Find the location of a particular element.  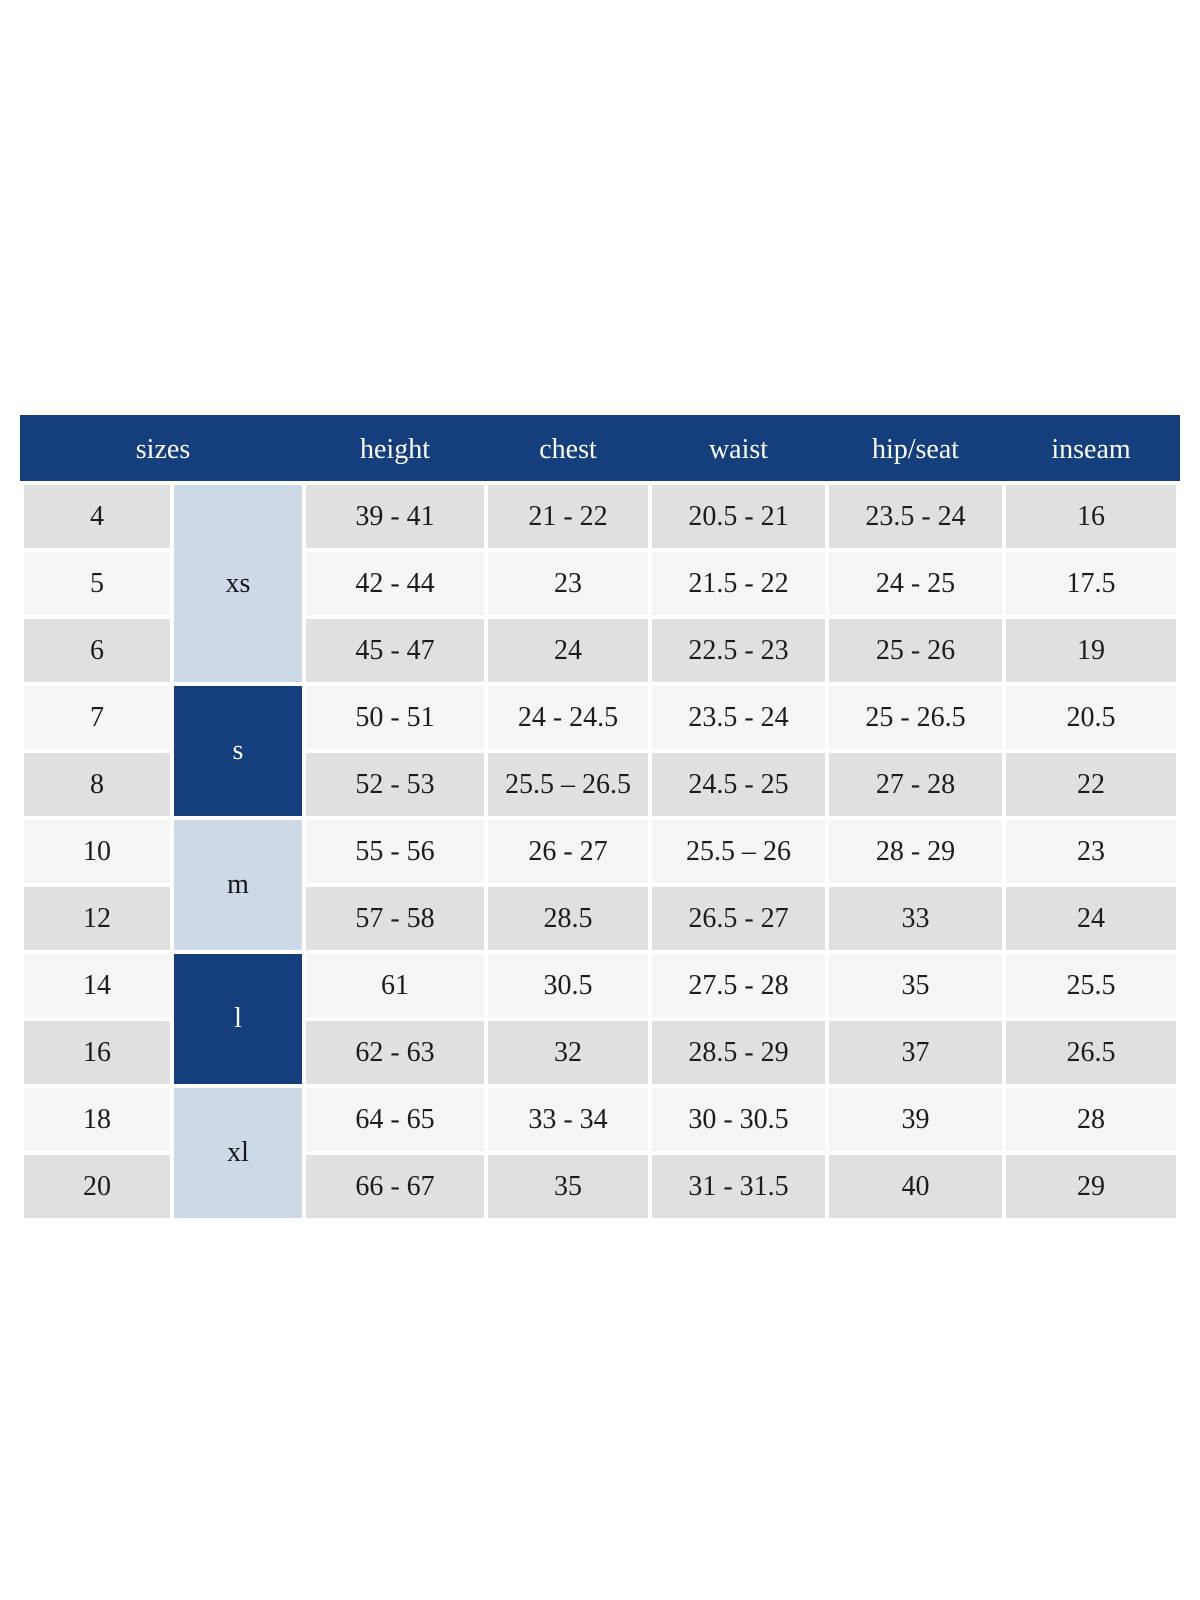

measurement-cell: 21.5 - 22 is located at coordinates (738, 583).